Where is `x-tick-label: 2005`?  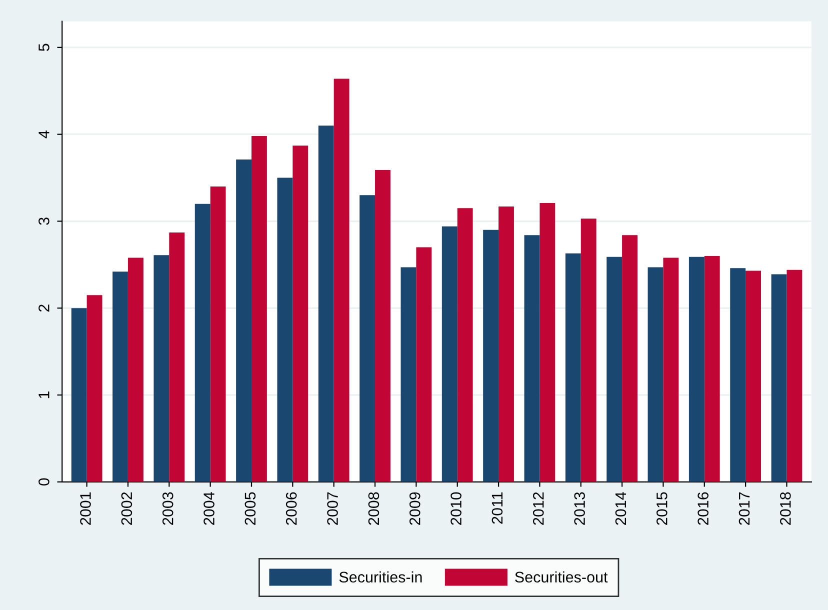
x-tick-label: 2005 is located at coordinates (250, 508).